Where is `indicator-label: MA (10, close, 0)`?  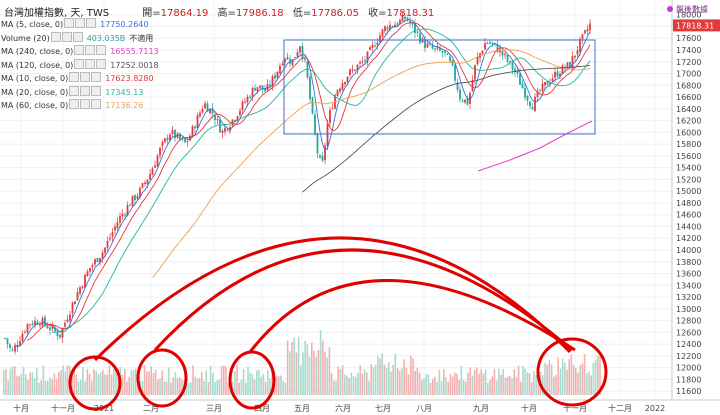
indicator-label: MA (10, close, 0) is located at coordinates (35, 78).